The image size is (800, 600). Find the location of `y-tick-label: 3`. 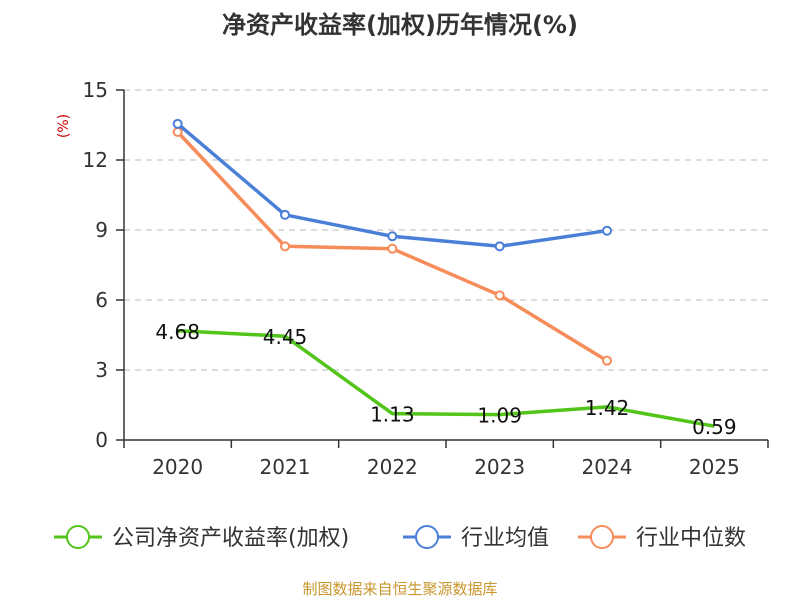

y-tick-label: 3 is located at coordinates (101, 370).